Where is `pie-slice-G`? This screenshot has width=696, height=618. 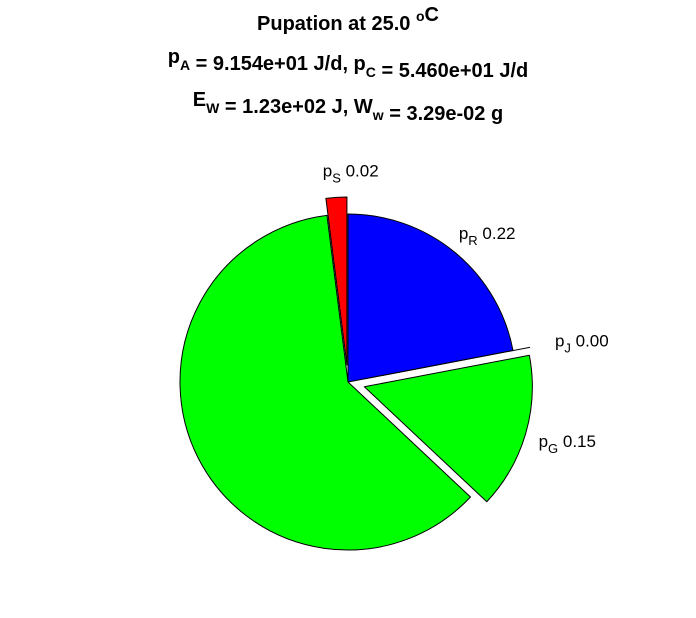
pie-slice-G is located at coordinates (448, 428).